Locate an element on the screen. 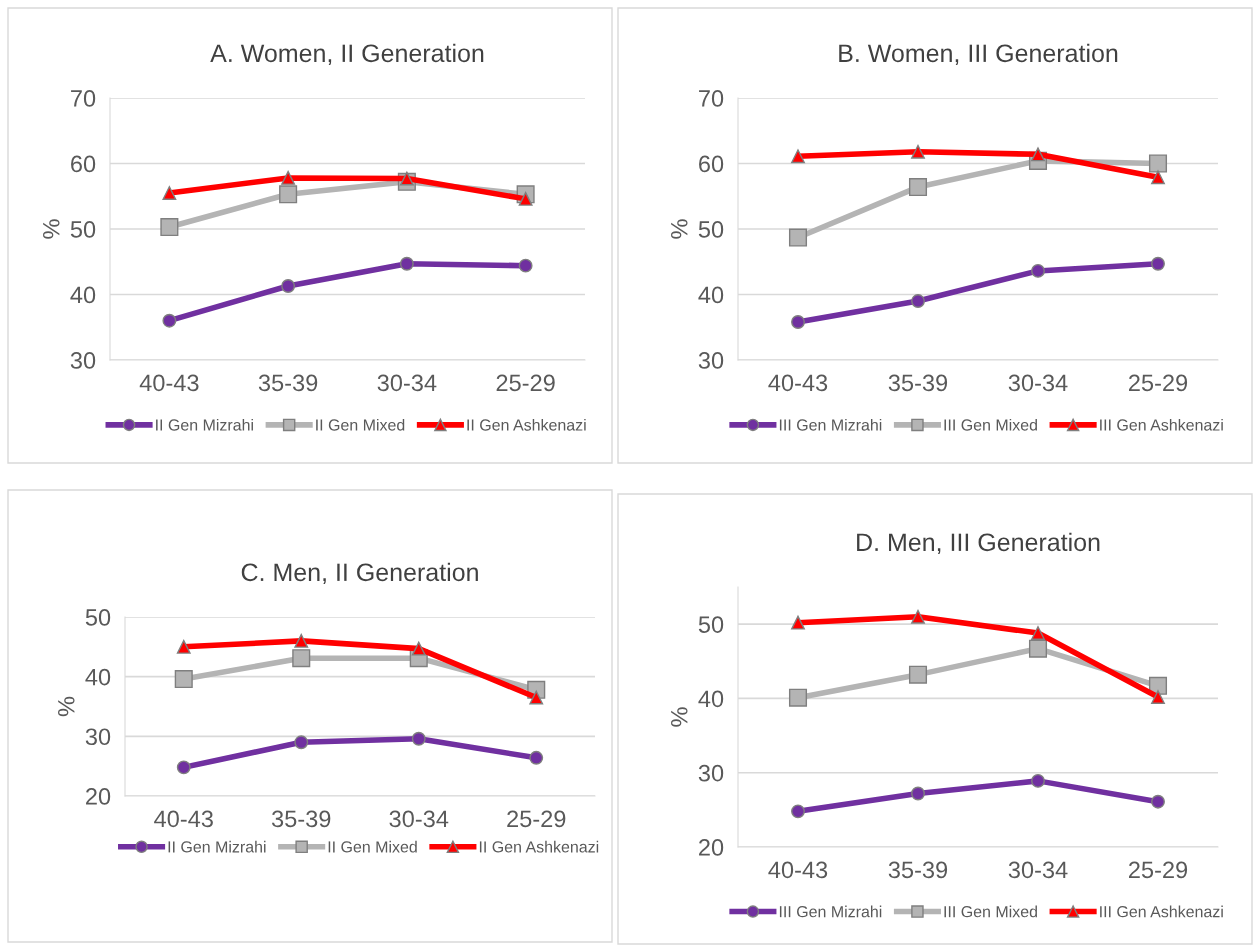 The image size is (1256, 947). chart-title: C. Men, II Generation is located at coordinates (359, 573).